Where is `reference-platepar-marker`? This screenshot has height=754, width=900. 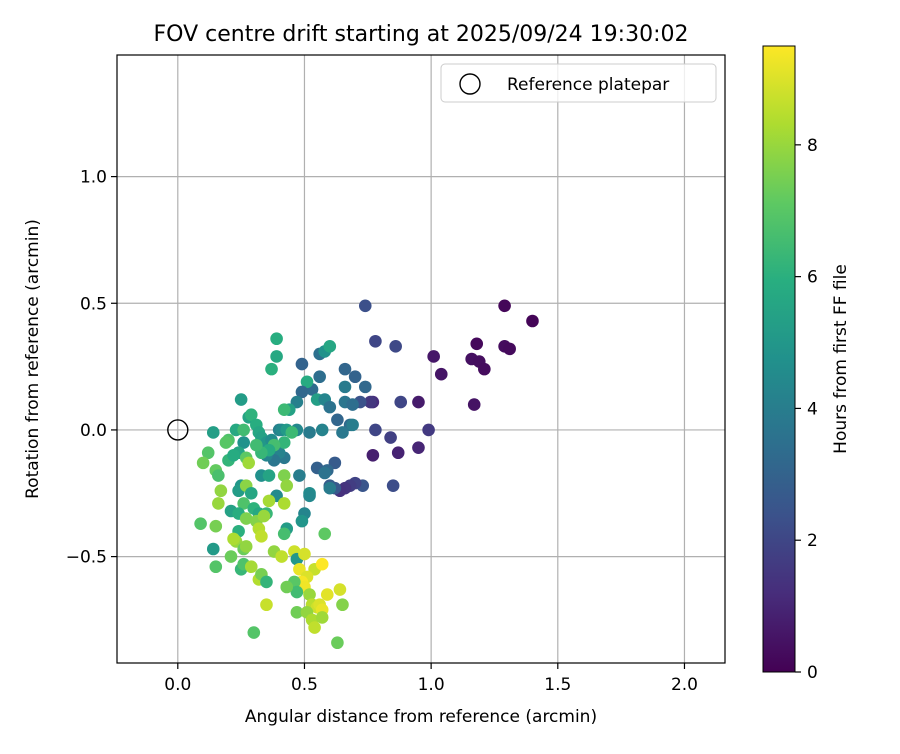
reference-platepar-marker is located at coordinates (178, 430).